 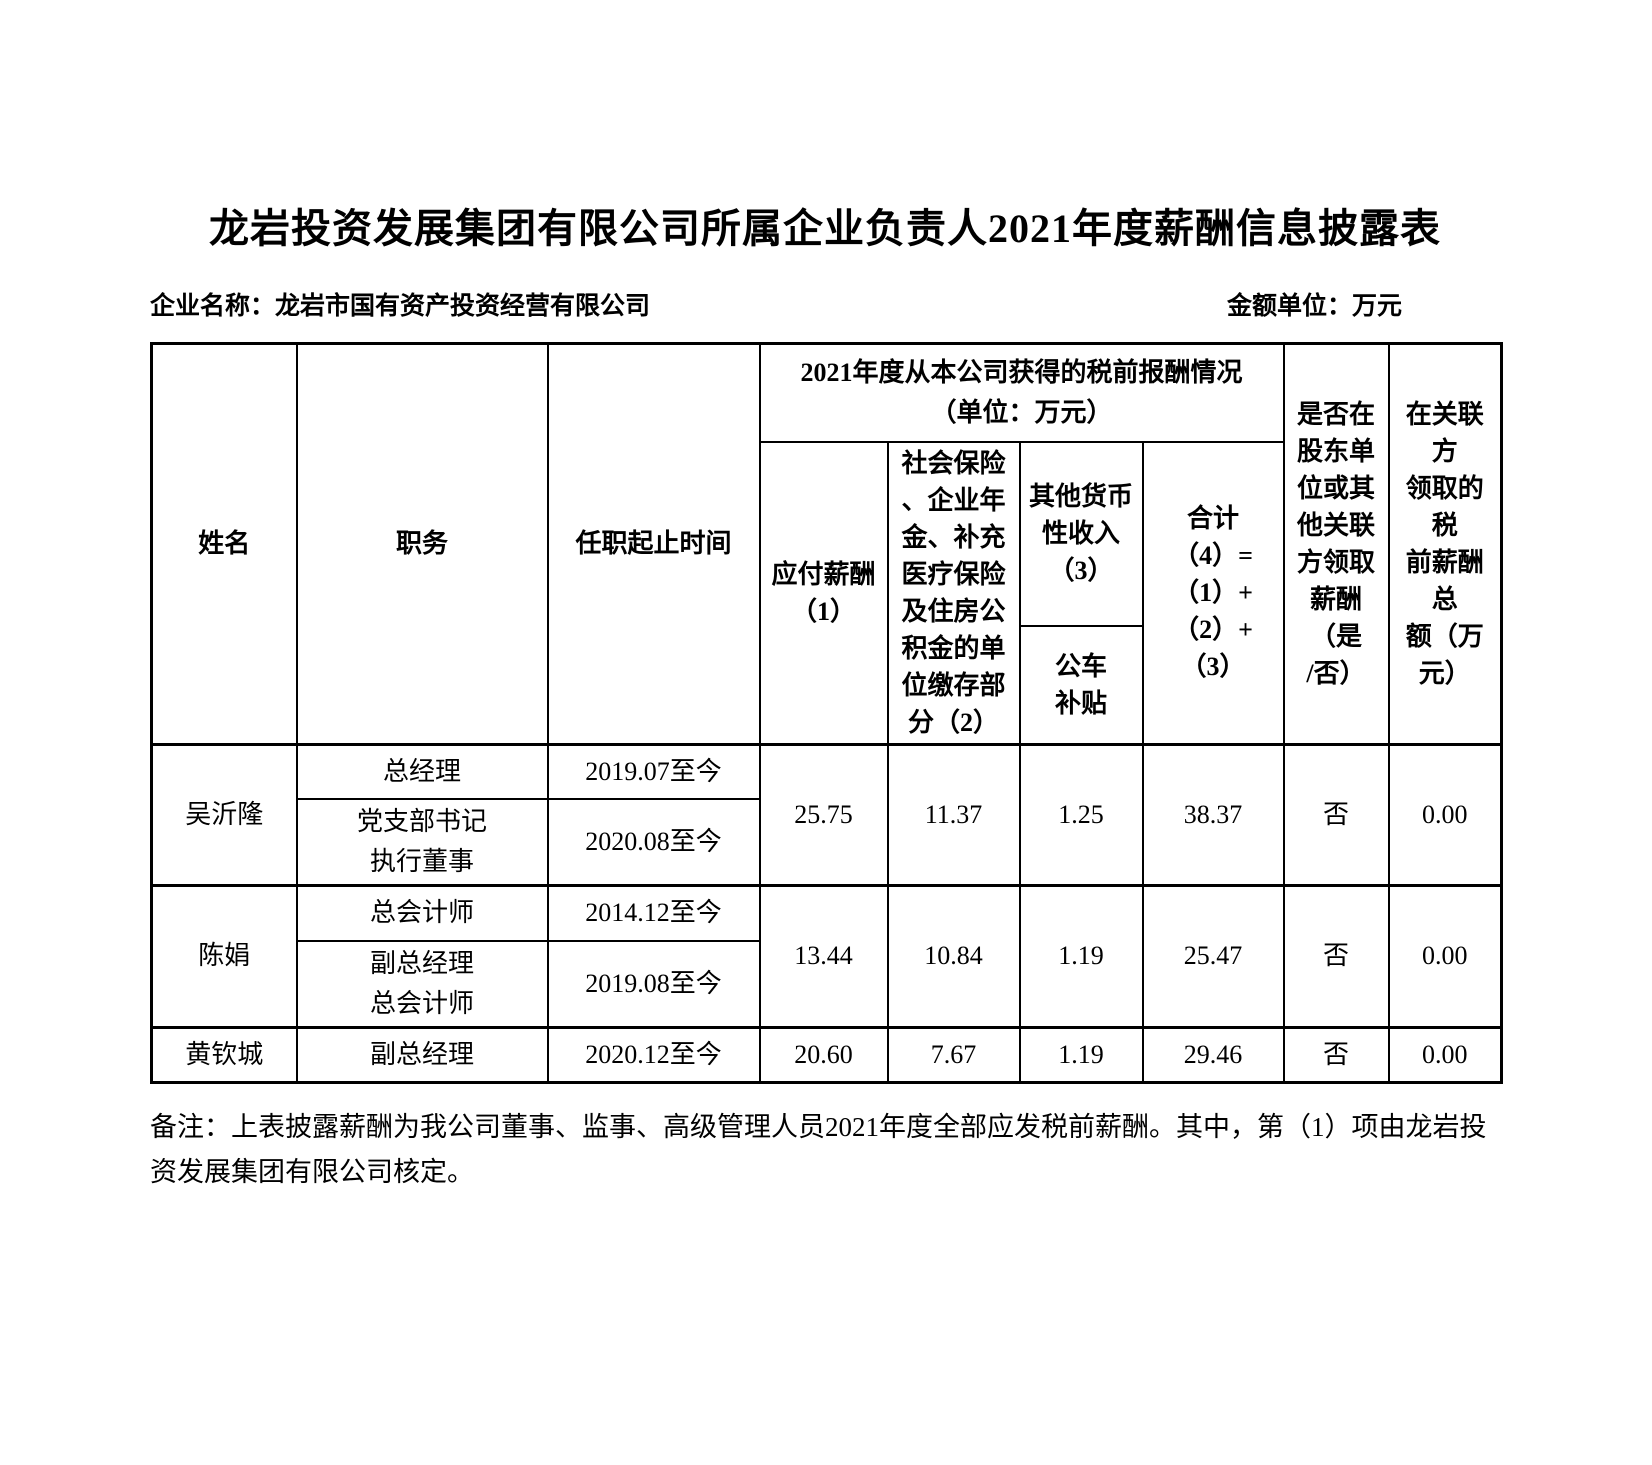 I want to click on cell-social: 10.84, so click(x=953, y=956).